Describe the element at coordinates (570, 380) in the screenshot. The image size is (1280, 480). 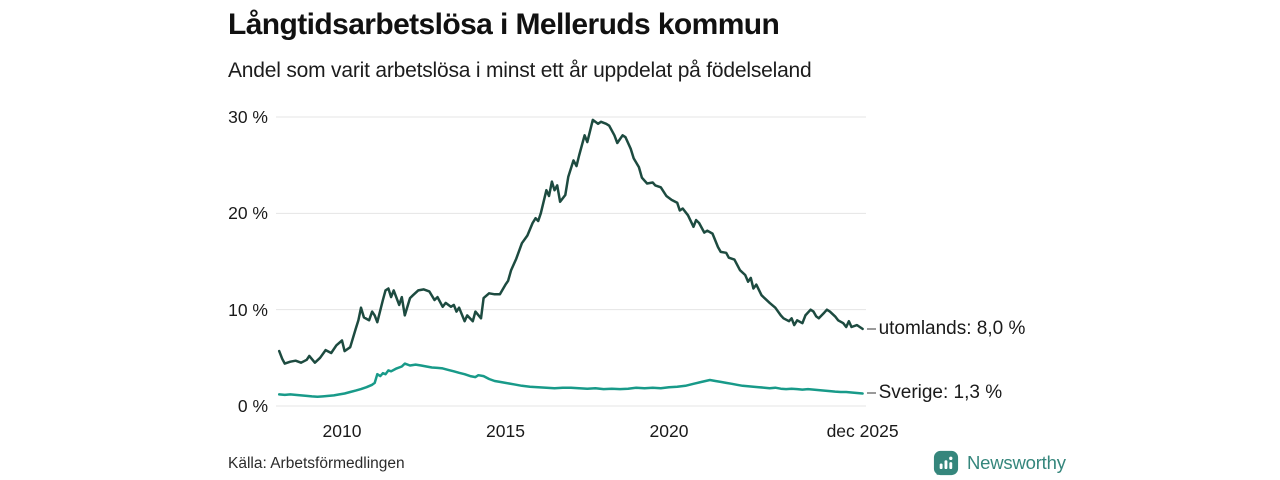
I see `line-sverige` at that location.